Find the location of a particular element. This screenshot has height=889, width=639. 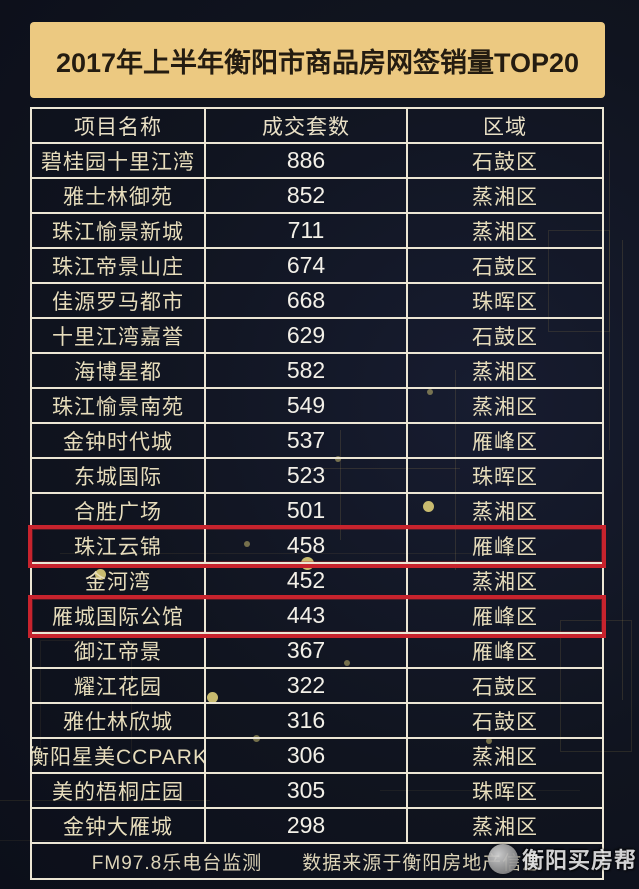

project-name-cell: 雁城国际公馆 is located at coordinates (119, 615).